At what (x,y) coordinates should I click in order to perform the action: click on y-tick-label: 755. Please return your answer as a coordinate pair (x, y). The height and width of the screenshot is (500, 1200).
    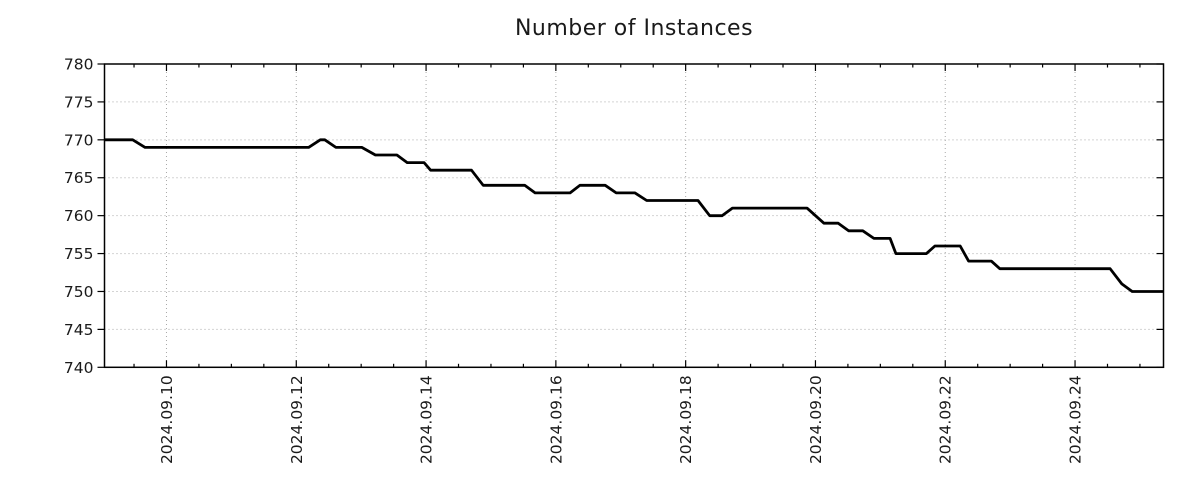
    Looking at the image, I should click on (79, 254).